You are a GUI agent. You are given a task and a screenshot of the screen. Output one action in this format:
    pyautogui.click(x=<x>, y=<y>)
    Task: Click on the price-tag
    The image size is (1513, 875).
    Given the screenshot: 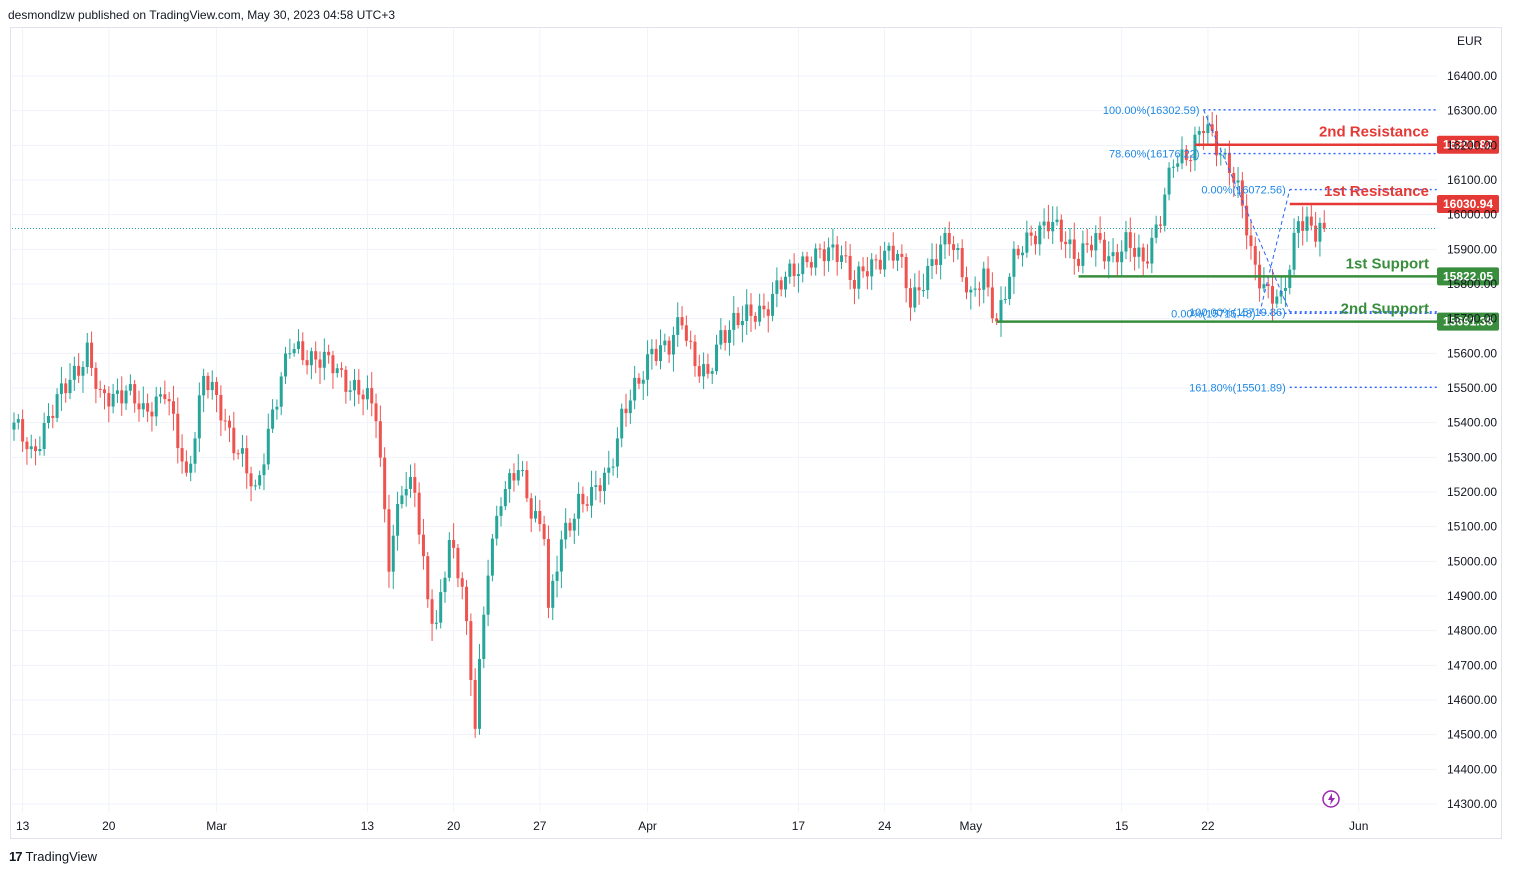 What is the action you would take?
    pyautogui.click(x=1468, y=321)
    